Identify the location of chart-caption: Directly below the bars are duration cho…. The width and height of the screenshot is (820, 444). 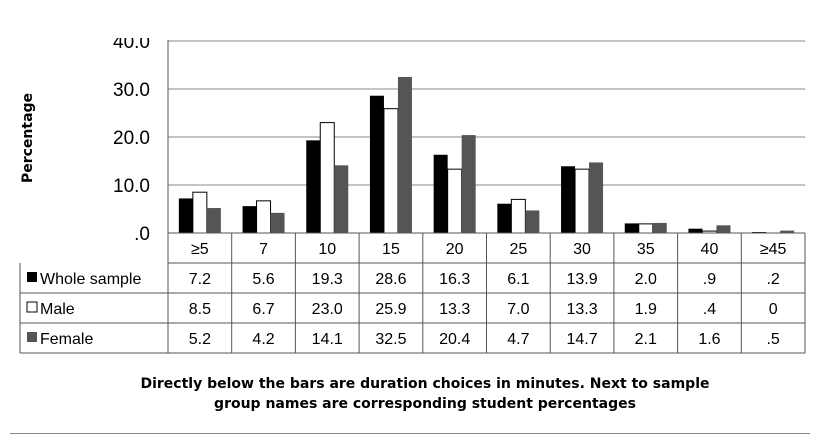
(425, 394).